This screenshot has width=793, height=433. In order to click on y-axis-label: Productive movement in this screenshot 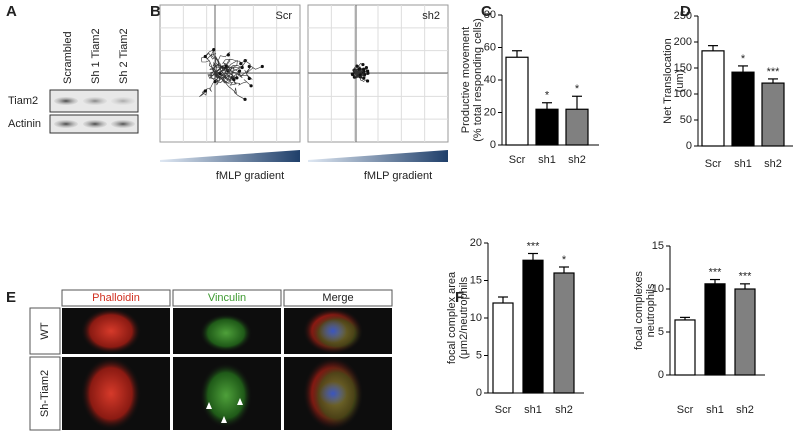, I will do `click(466, 80)`.